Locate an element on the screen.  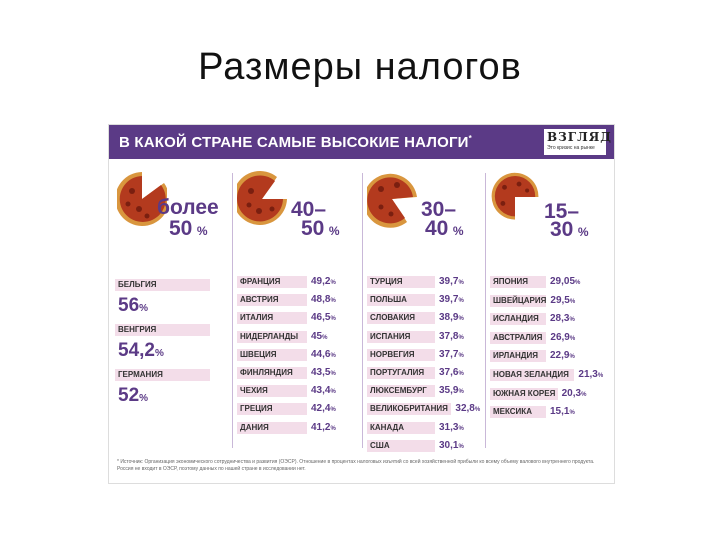
infographic-title: В КАКОЙ СТРАНЕ САМЫЕ ВЫСОКИЕ НАЛОГИ* is located at coordinates (295, 142).